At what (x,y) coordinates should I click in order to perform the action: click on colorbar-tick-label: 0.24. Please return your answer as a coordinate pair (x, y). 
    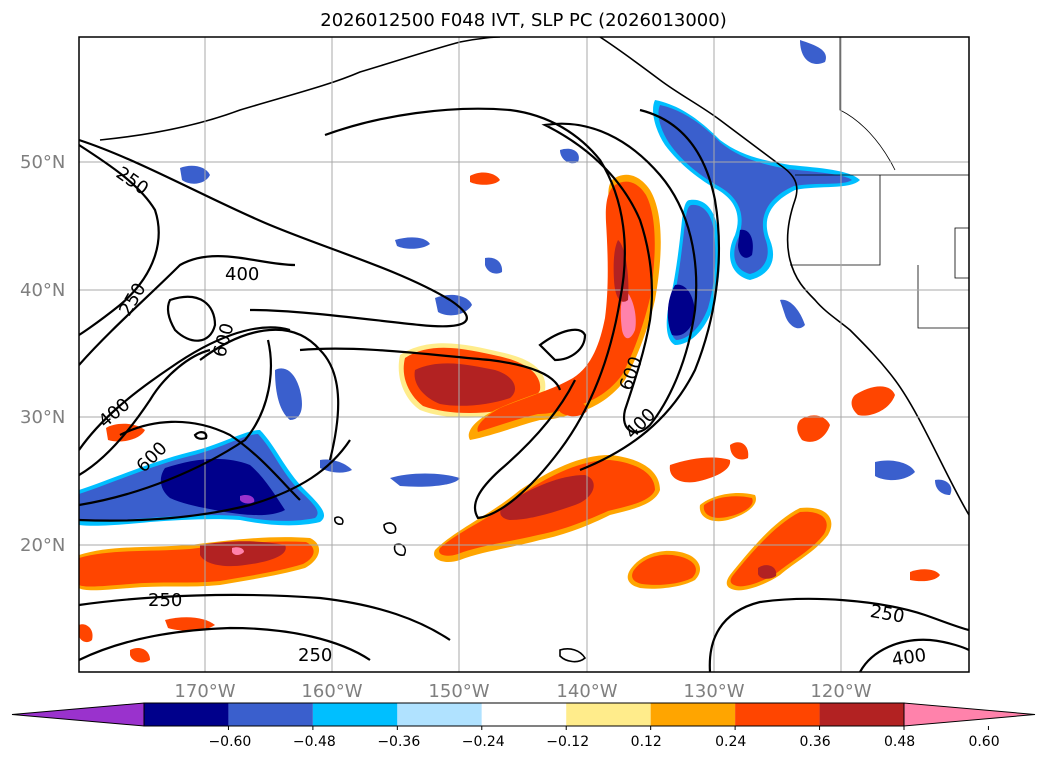
    Looking at the image, I should click on (730, 742).